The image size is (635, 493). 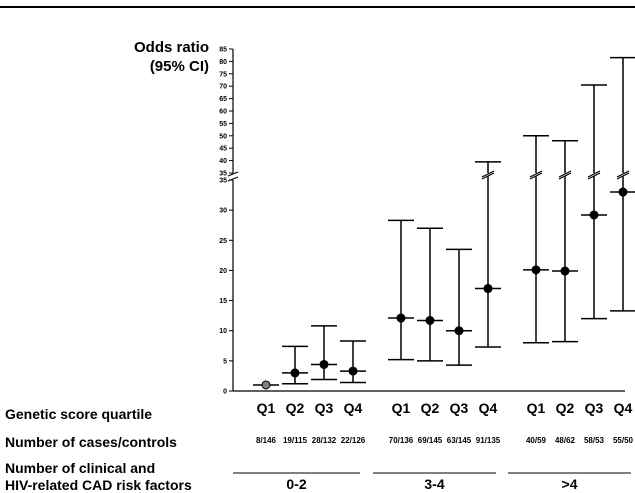 I want to click on y-axis-label-line-2: (95% CI), so click(x=179, y=66).